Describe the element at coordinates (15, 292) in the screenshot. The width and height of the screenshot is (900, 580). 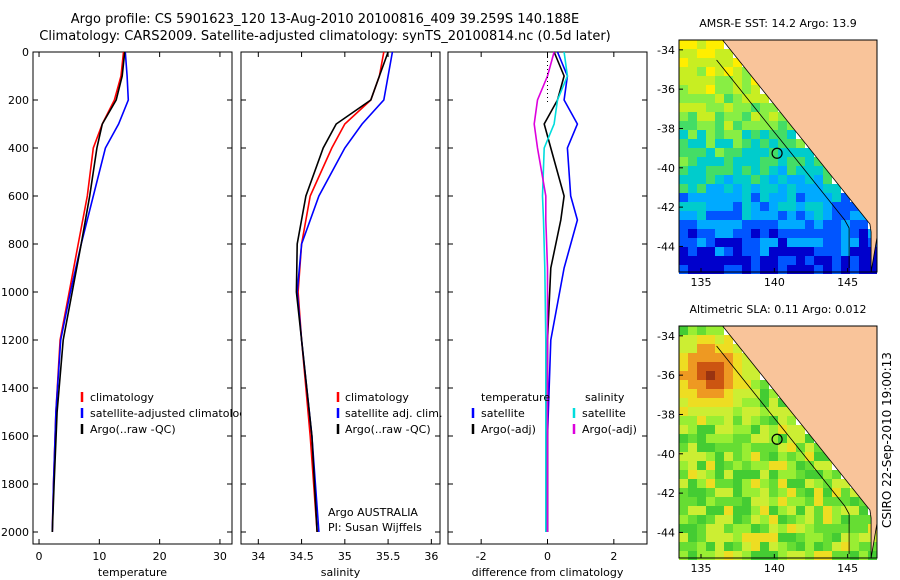
I see `y-tick-label: 1000` at that location.